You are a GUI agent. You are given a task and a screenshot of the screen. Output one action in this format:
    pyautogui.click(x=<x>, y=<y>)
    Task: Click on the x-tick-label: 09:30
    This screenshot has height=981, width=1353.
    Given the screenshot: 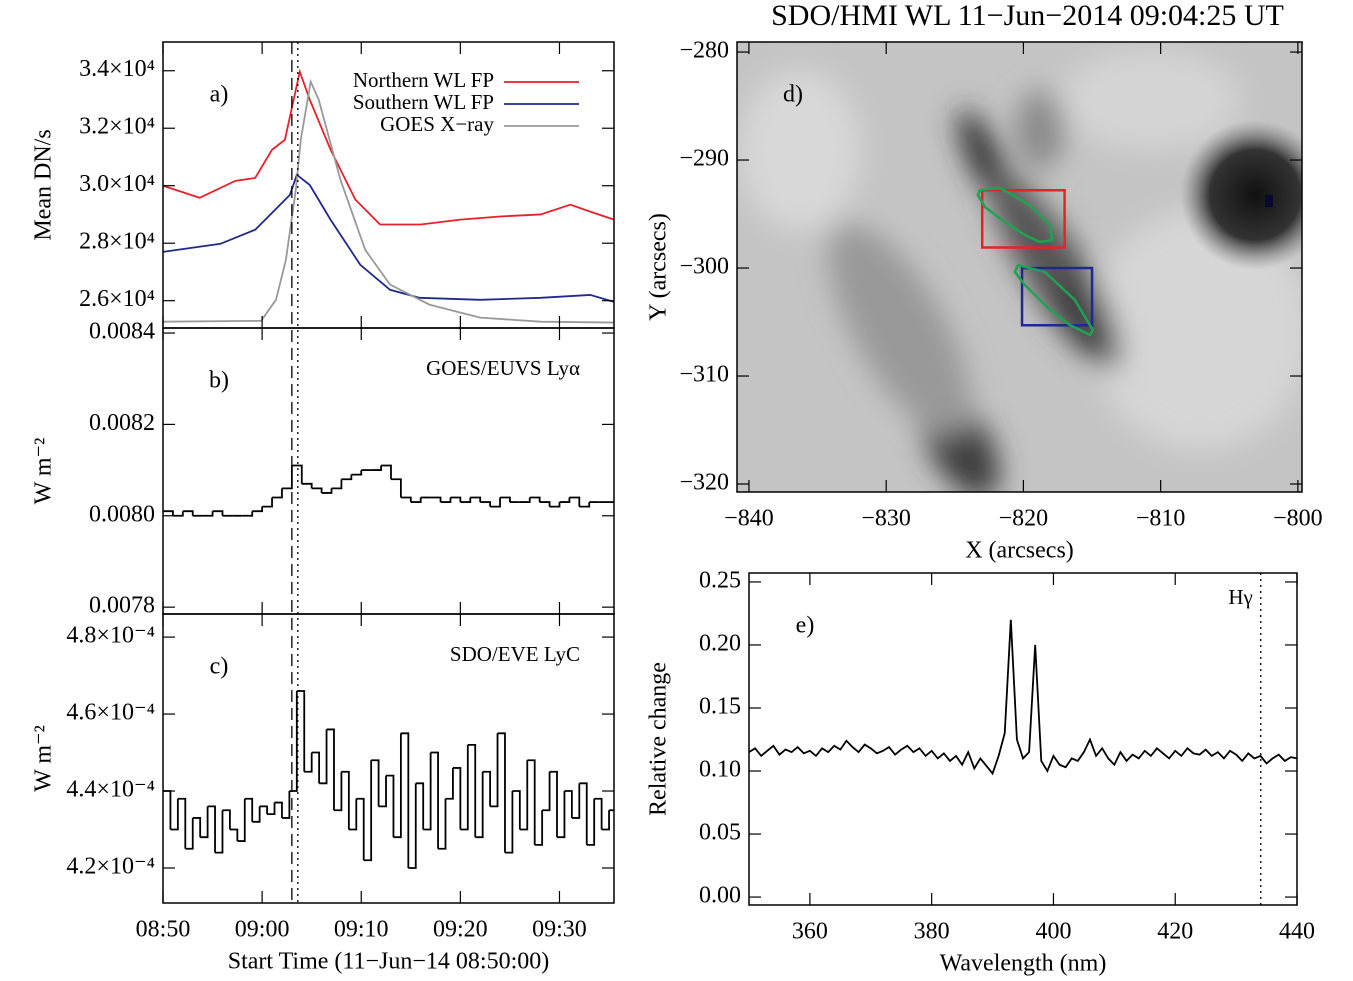 What is the action you would take?
    pyautogui.click(x=559, y=930)
    